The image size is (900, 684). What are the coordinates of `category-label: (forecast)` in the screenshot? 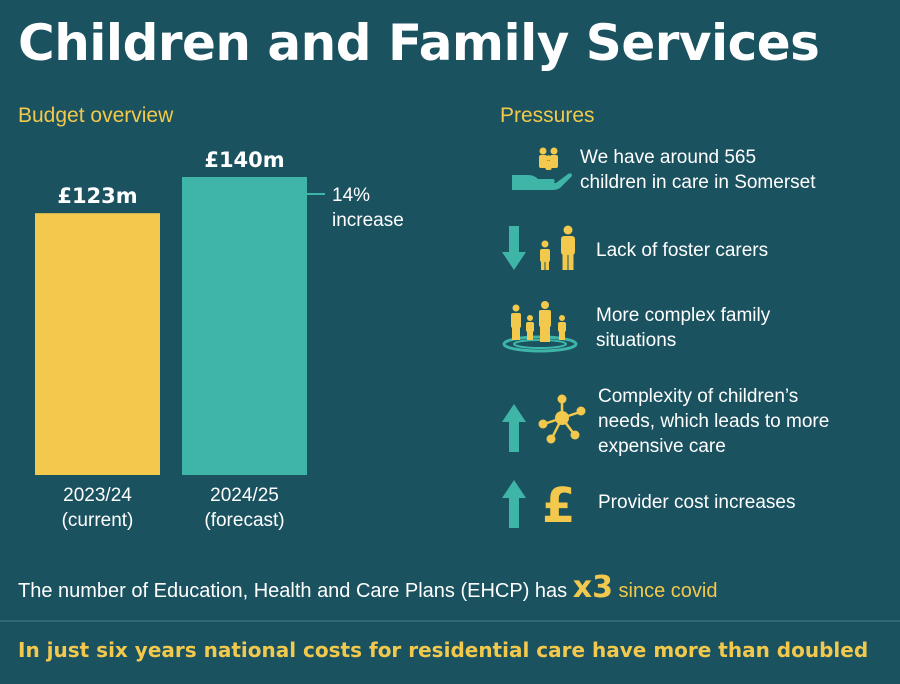 It's located at (244, 520).